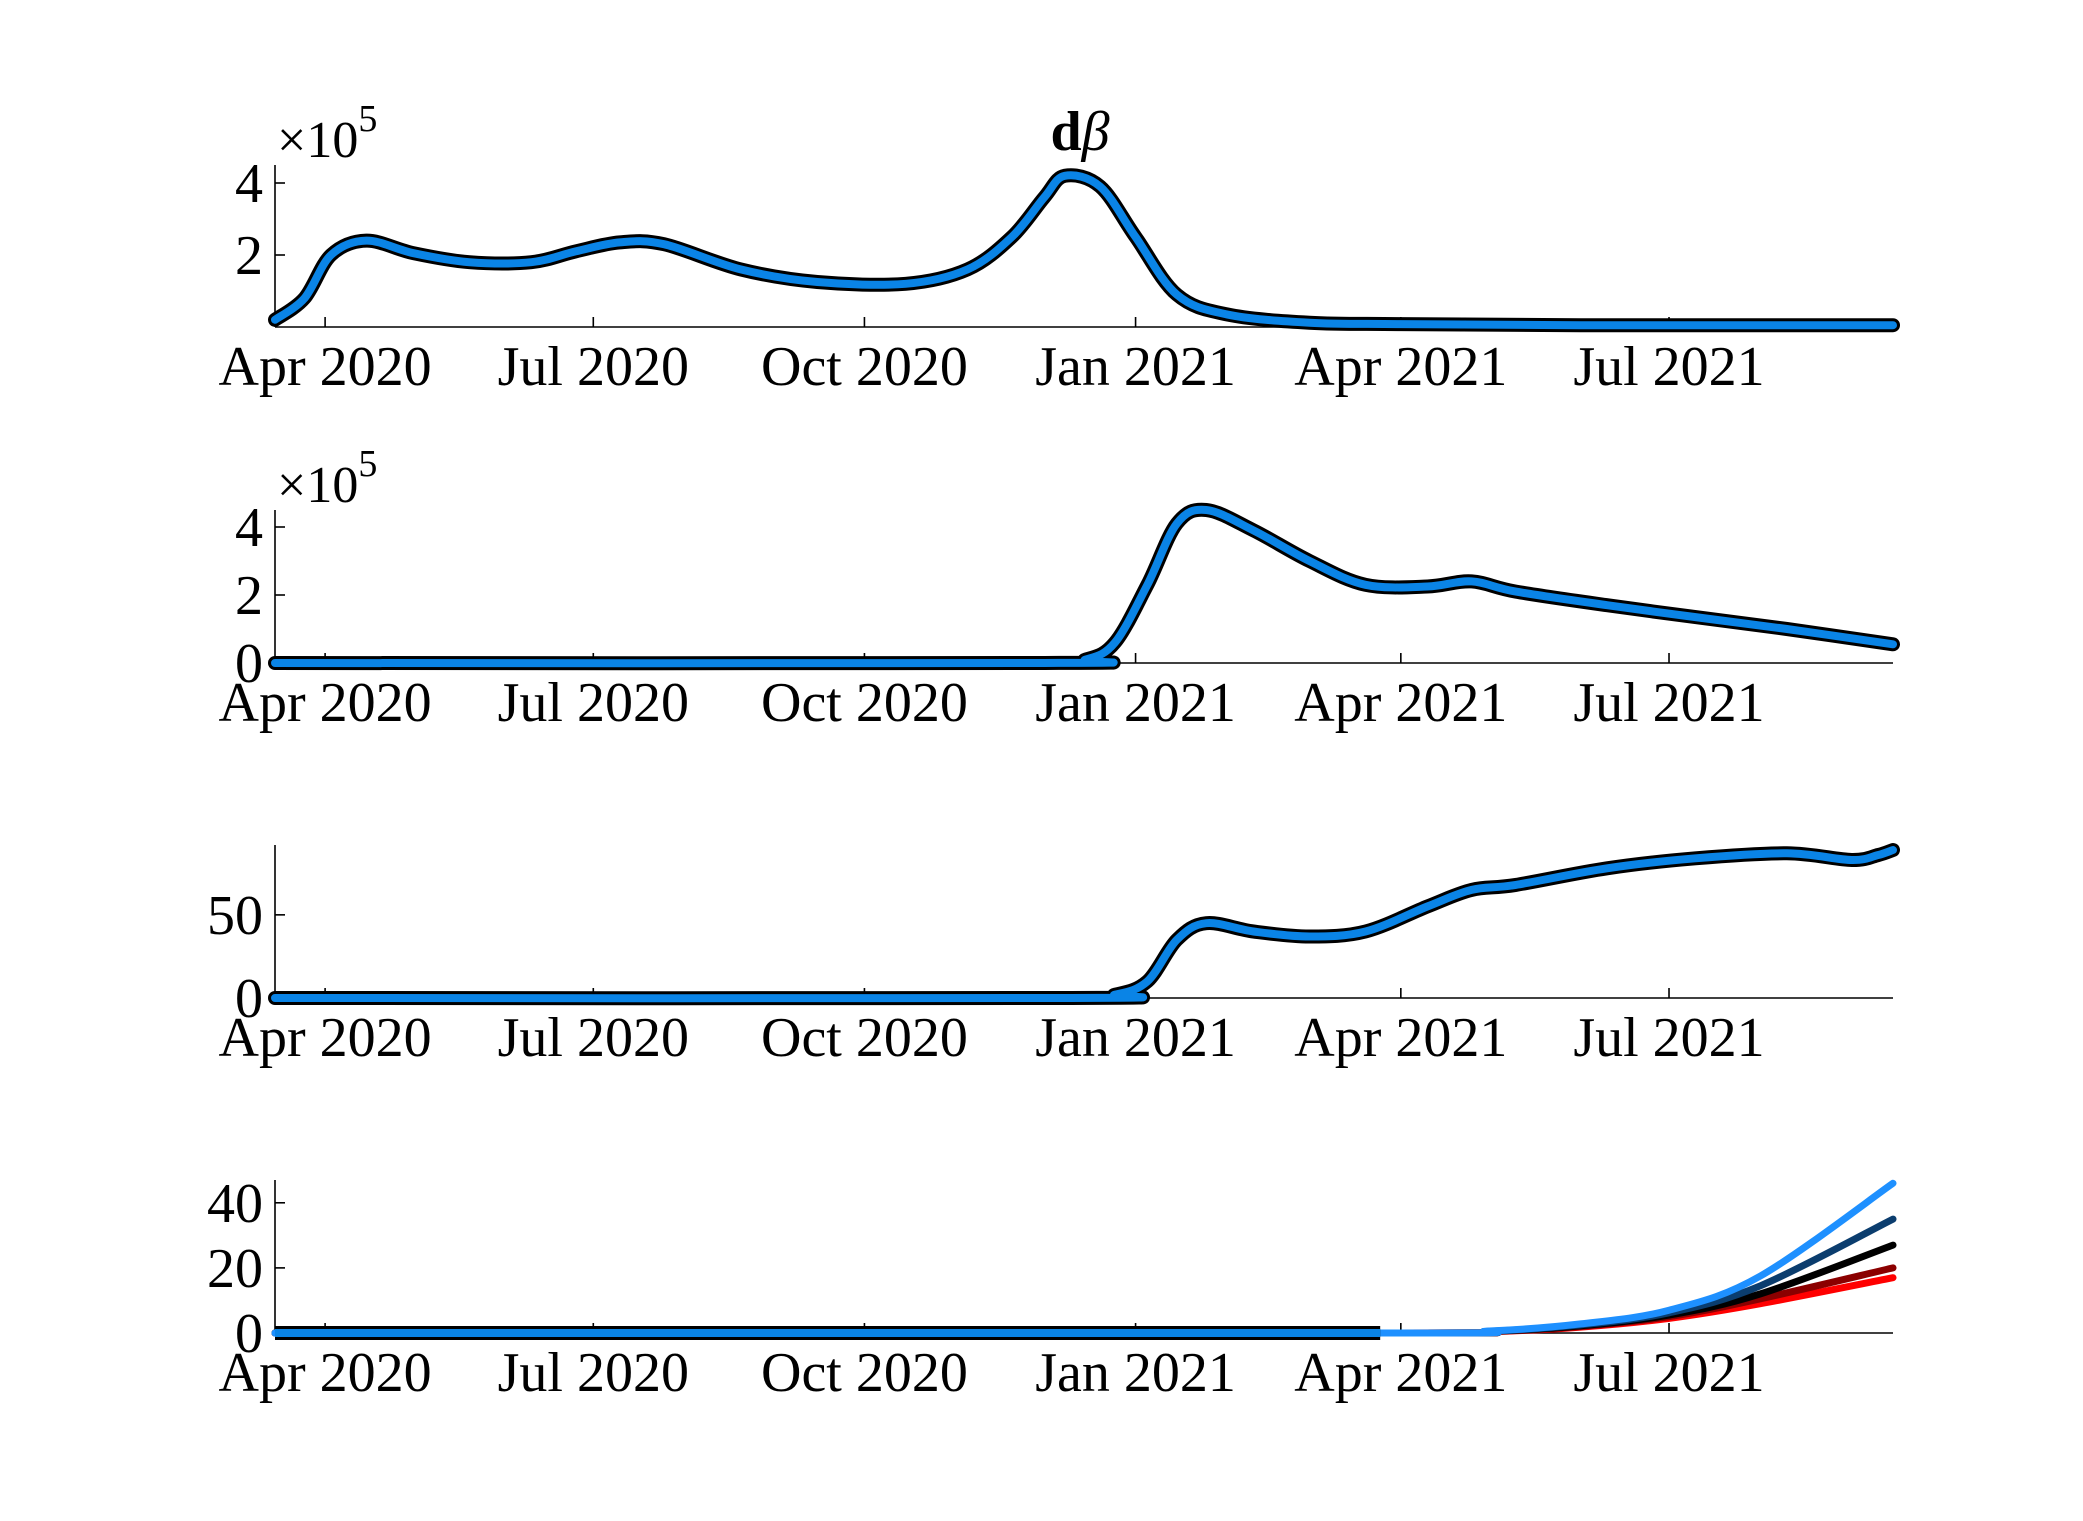 This screenshot has height=1521, width=2083. I want to click on y-tick-label: 50, so click(235, 916).